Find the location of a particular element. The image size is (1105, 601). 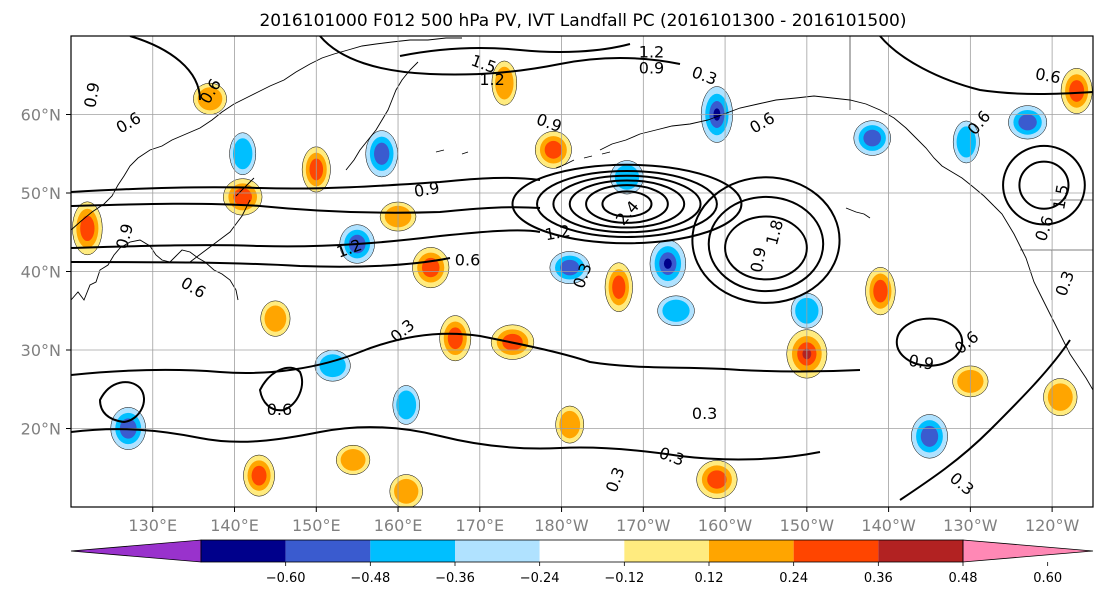

colorbar-tick-label: 0.36 is located at coordinates (878, 578).